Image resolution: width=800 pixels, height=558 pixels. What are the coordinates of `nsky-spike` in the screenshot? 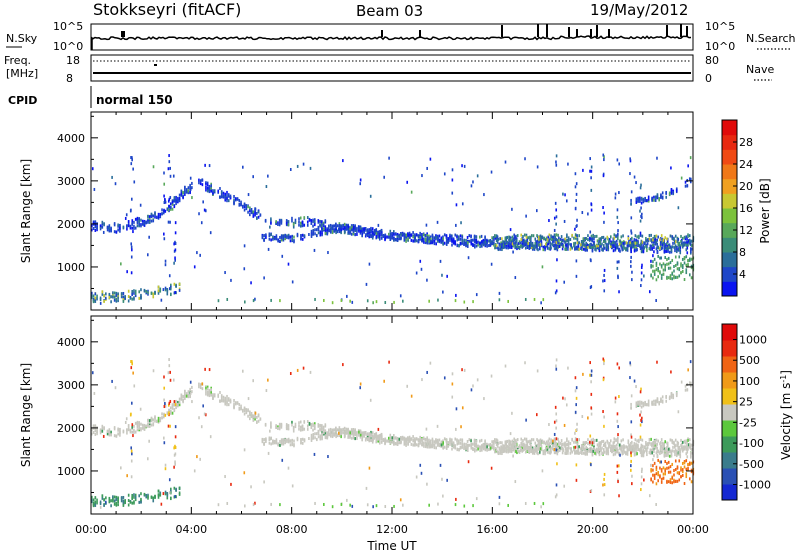 It's located at (609, 33).